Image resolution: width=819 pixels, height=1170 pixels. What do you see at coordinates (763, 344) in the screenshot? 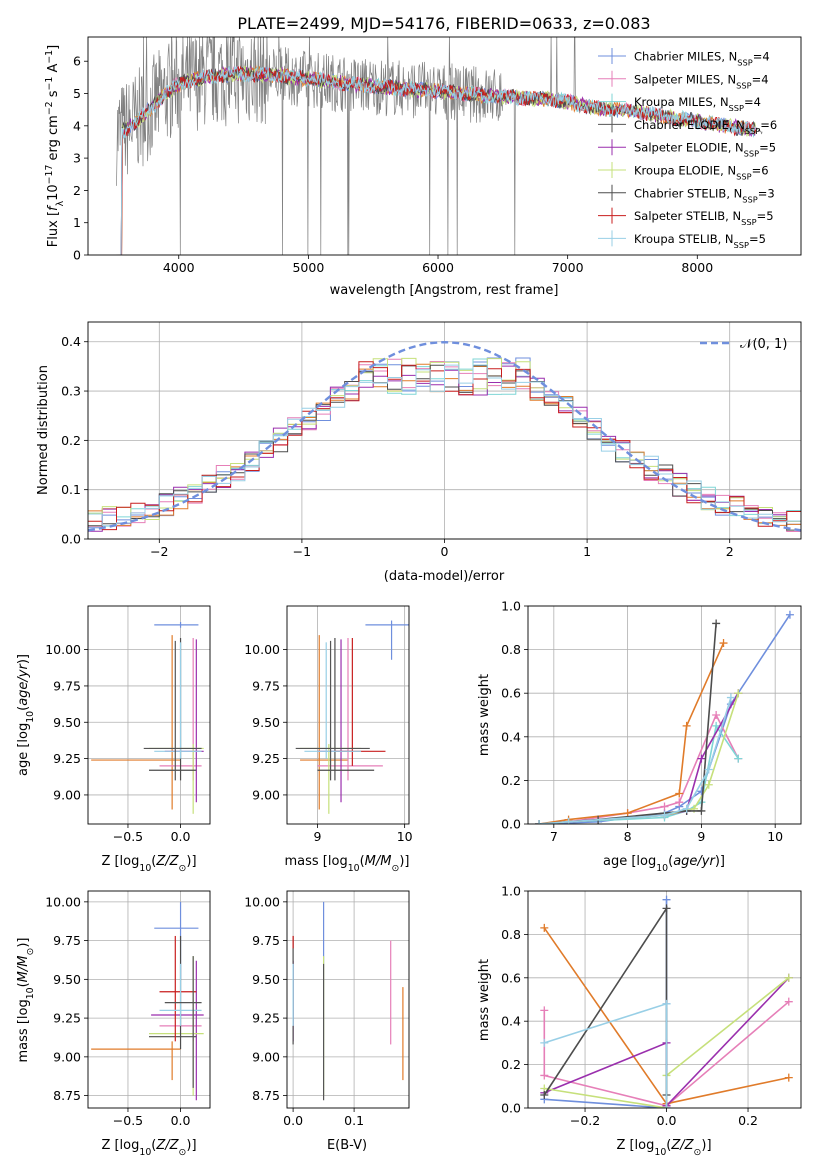
I see `legend-label: 𝒩(0, 1)` at bounding box center [763, 344].